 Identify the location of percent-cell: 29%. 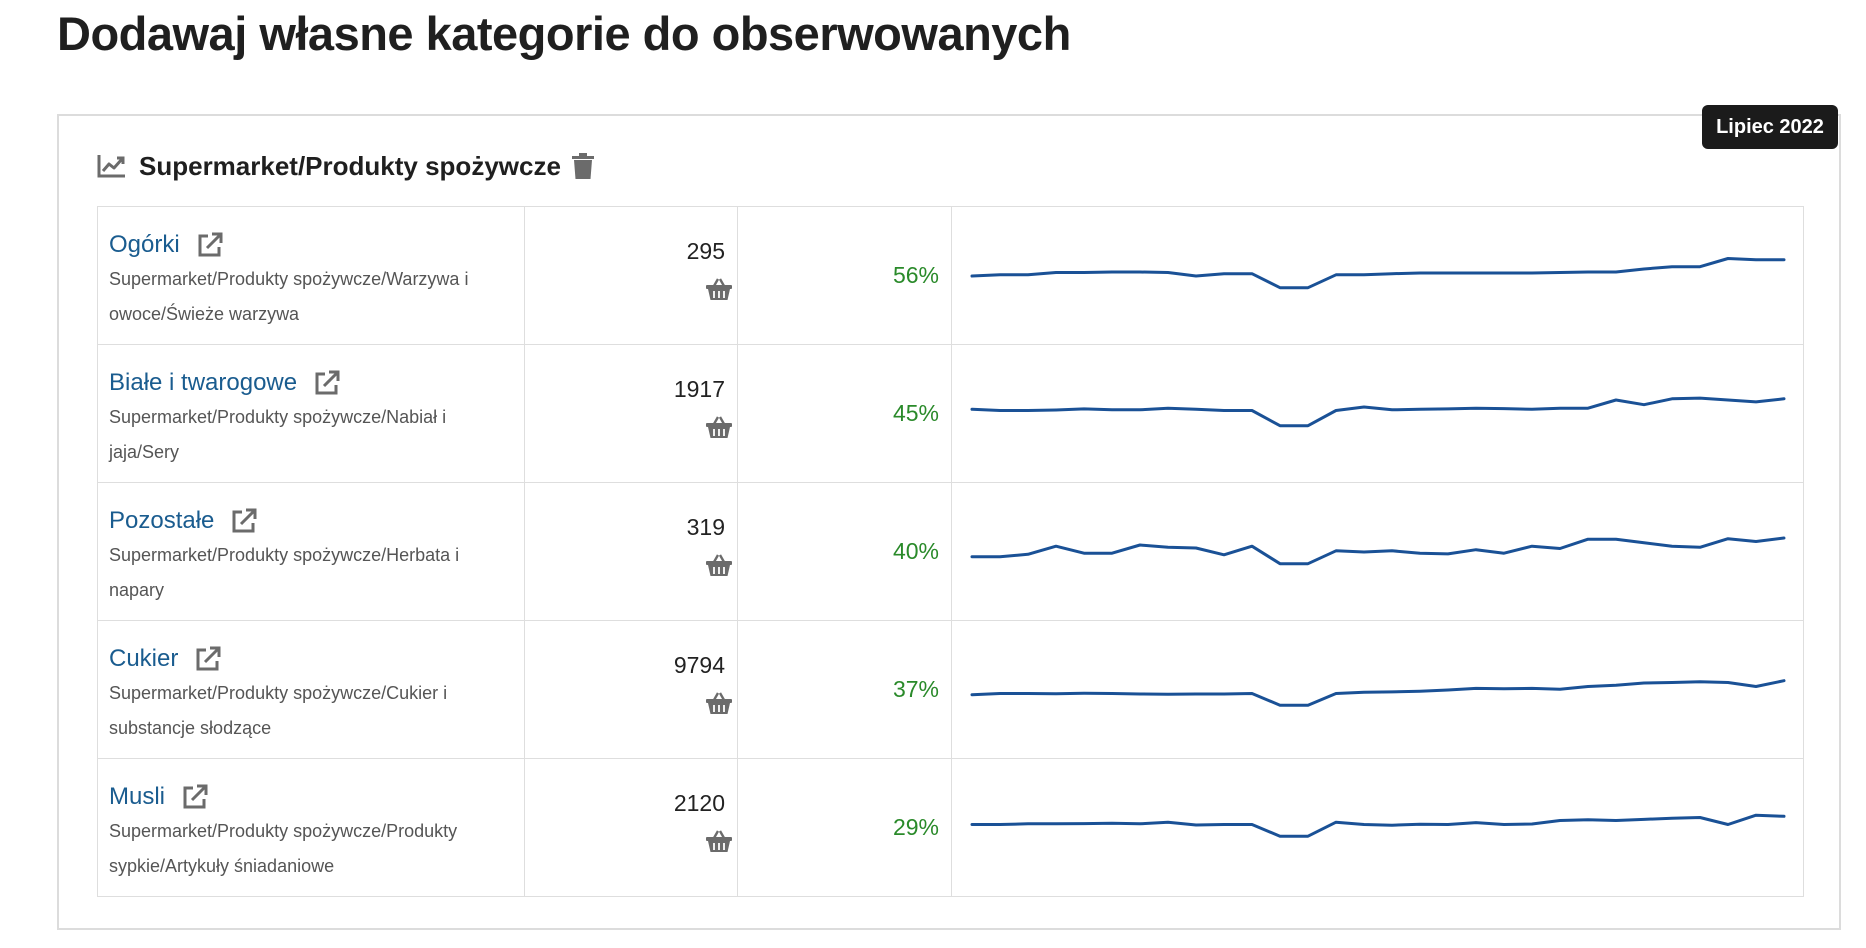
(844, 827).